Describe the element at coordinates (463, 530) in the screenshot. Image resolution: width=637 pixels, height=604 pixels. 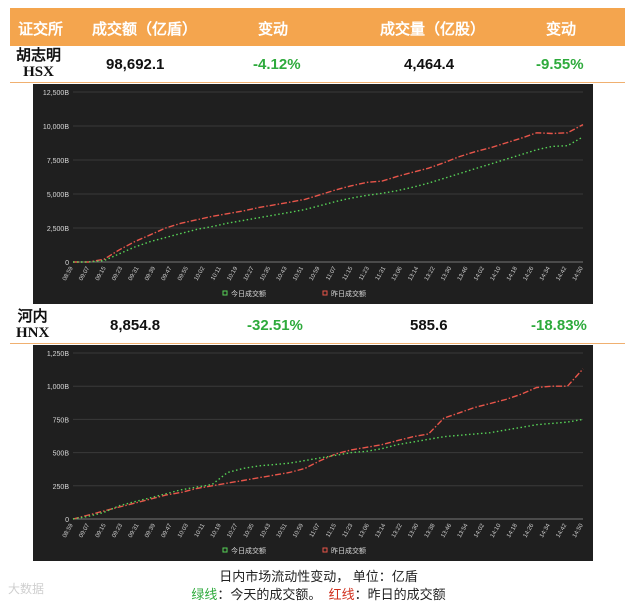
I see `x-tick-label: 13:54` at that location.